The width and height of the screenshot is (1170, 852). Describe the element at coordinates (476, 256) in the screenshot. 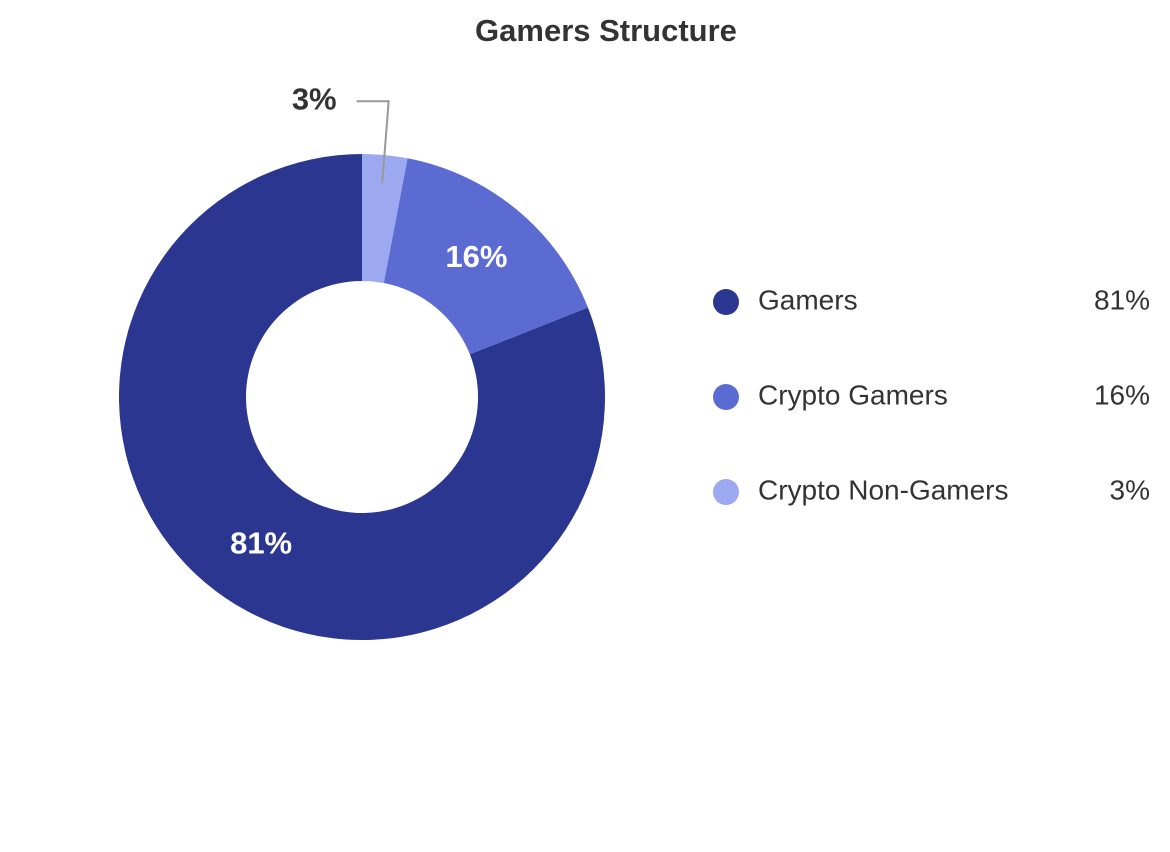

I see `slice-label: 16%` at that location.